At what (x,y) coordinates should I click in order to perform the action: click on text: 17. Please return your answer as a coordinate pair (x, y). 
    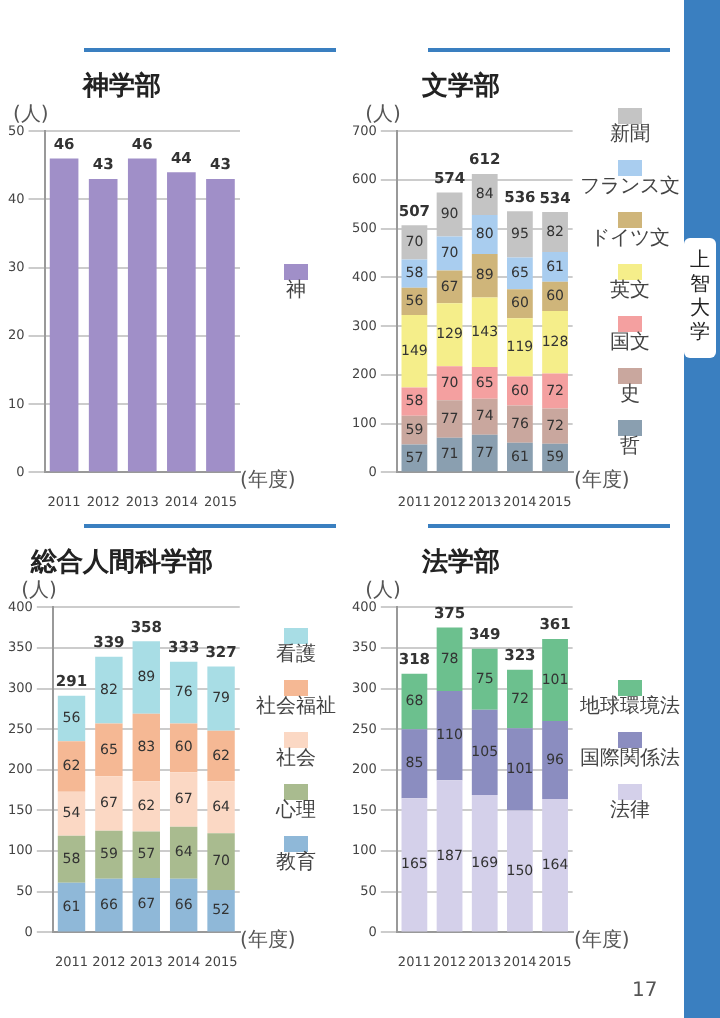
    Looking at the image, I should click on (645, 991).